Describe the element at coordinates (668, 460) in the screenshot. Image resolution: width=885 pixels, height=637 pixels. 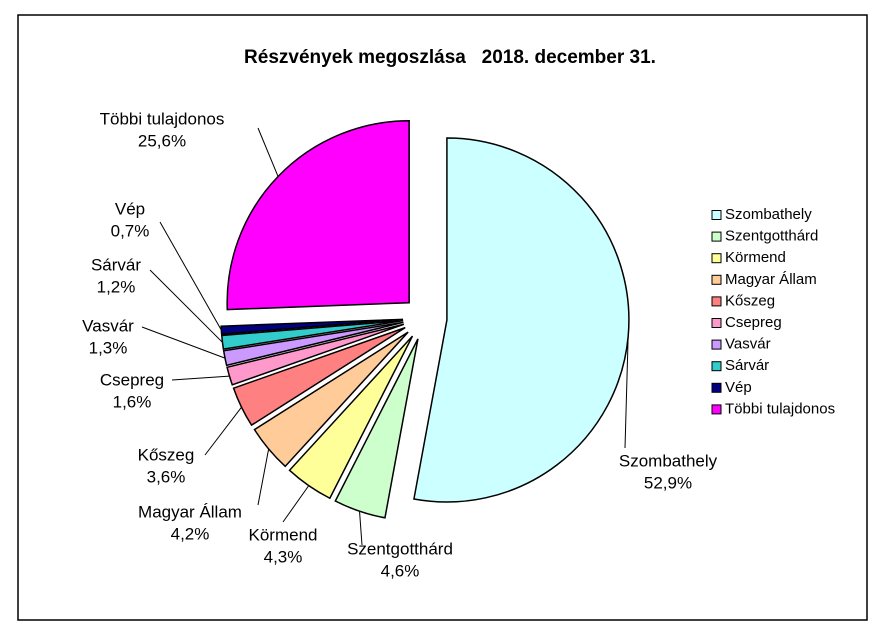
I see `slice-label: Szombathely` at that location.